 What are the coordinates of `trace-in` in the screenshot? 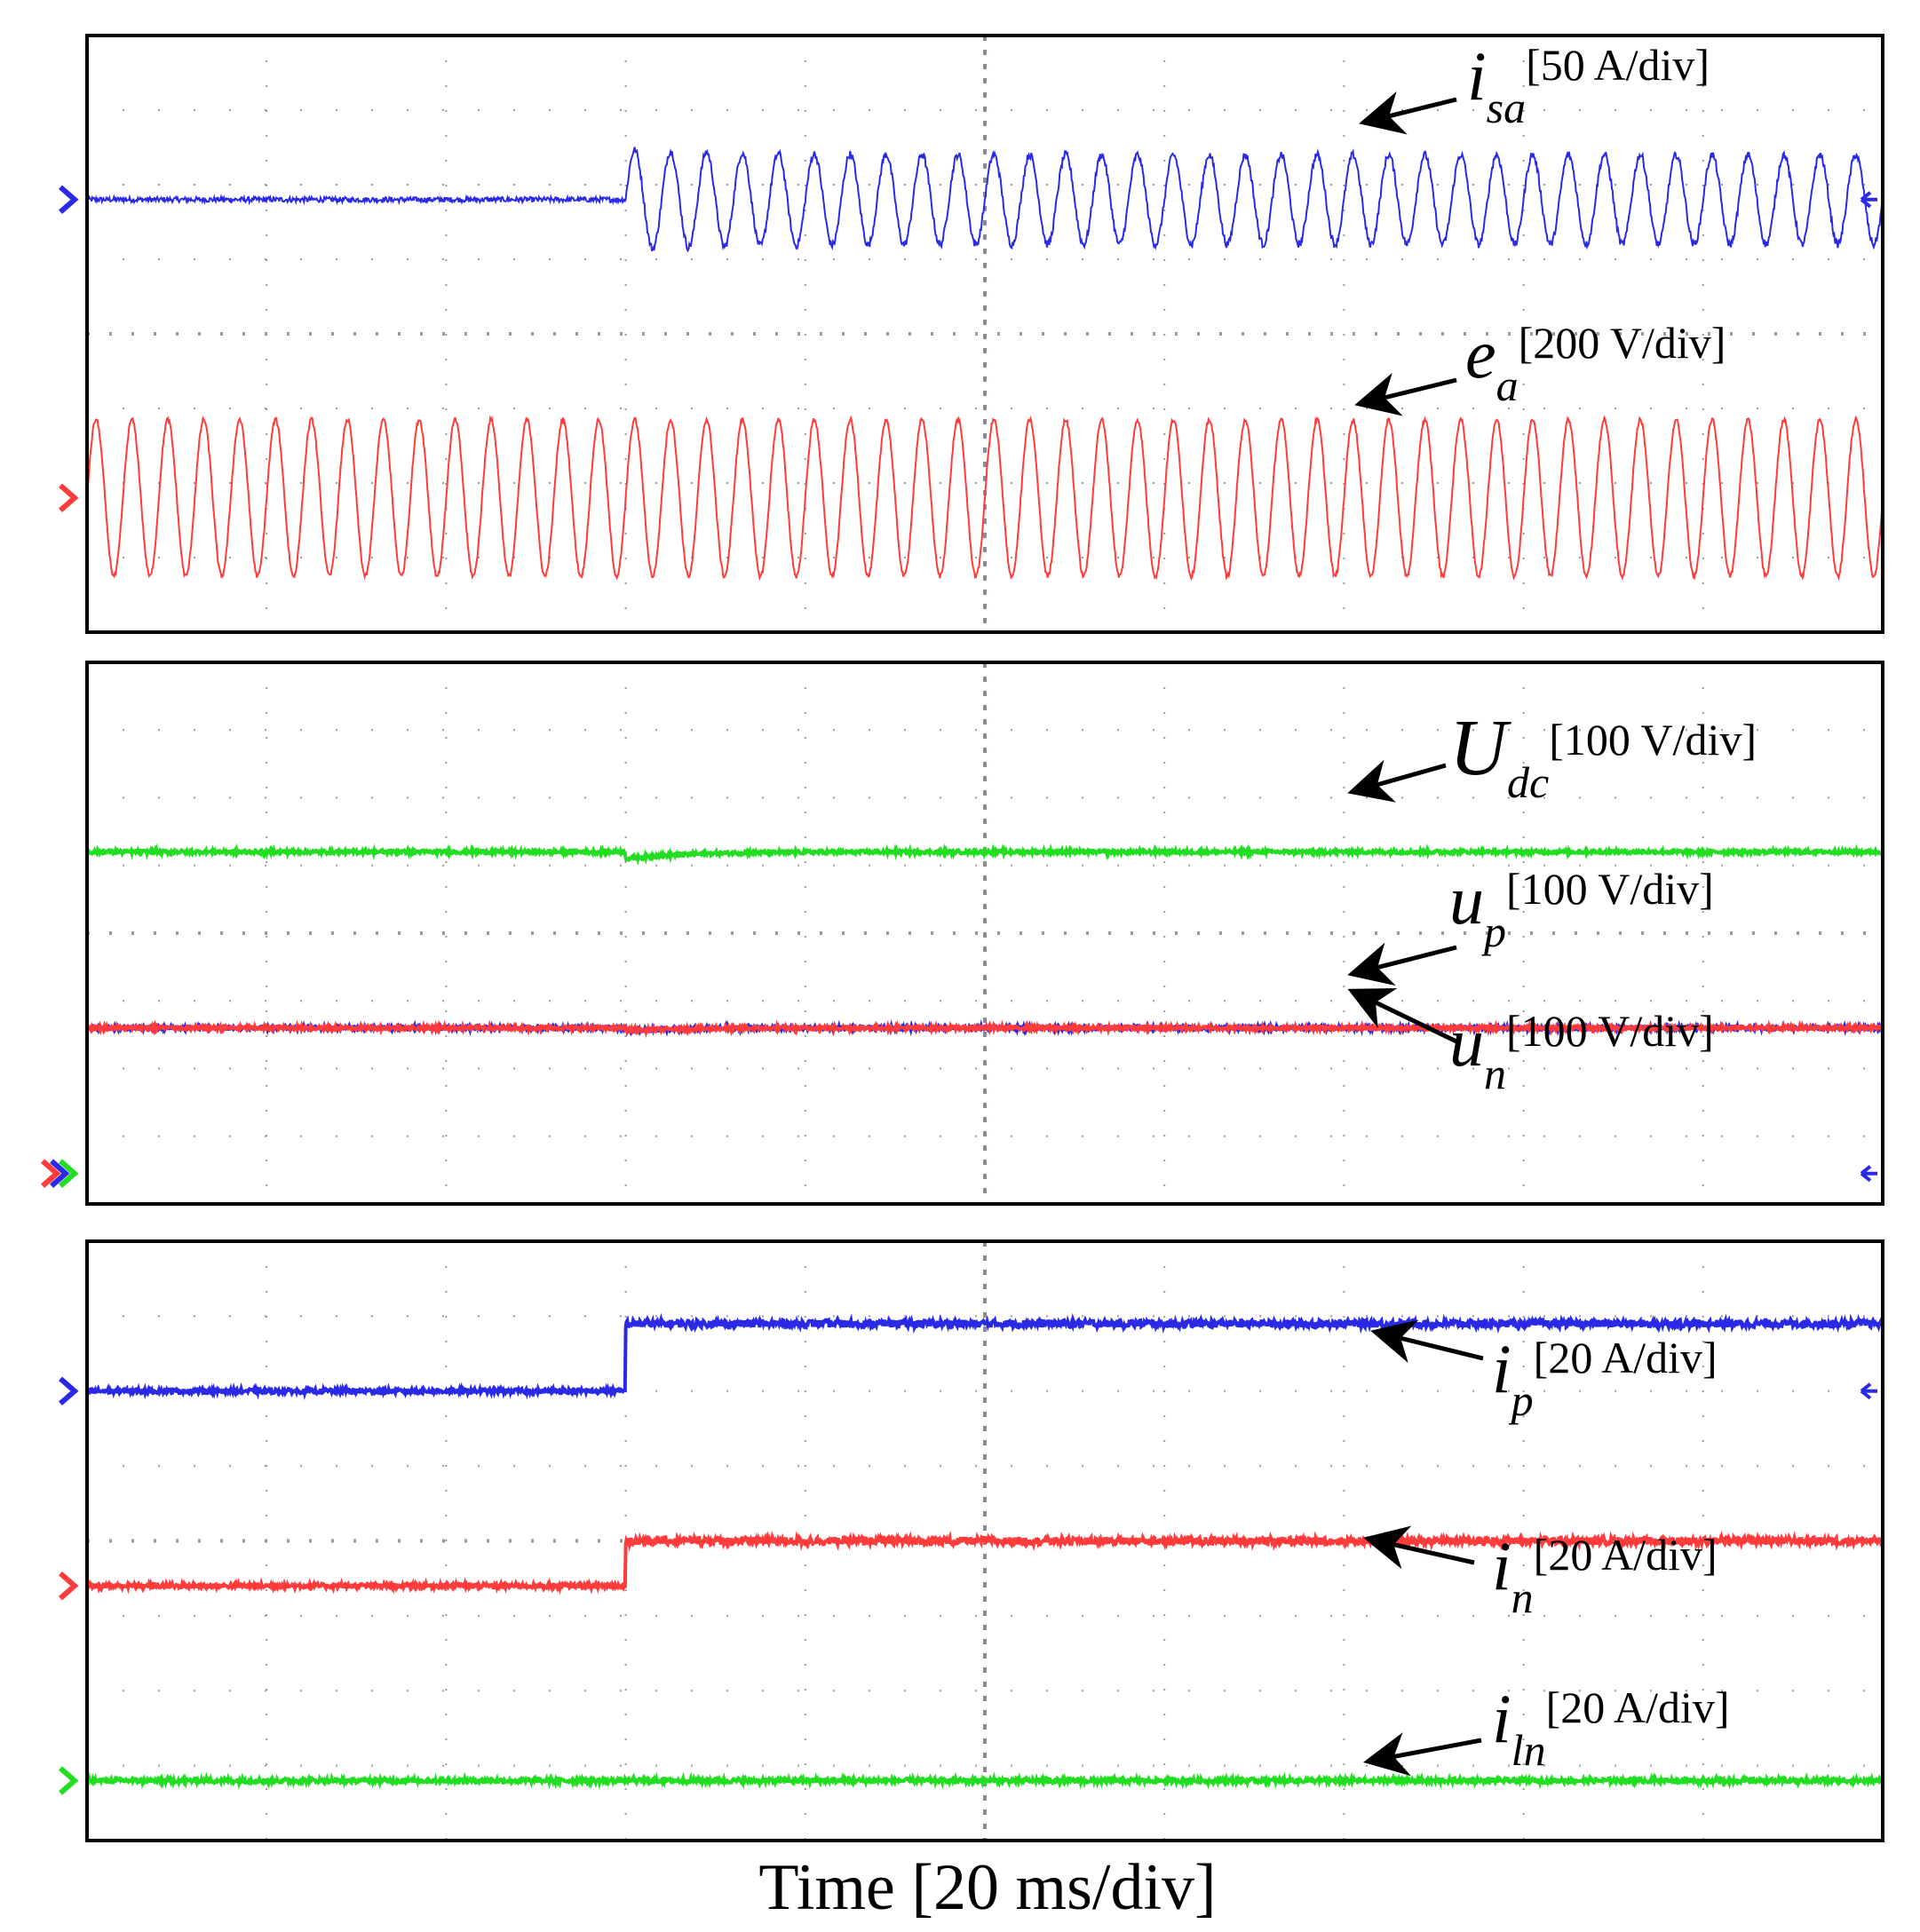 It's located at (984, 1562).